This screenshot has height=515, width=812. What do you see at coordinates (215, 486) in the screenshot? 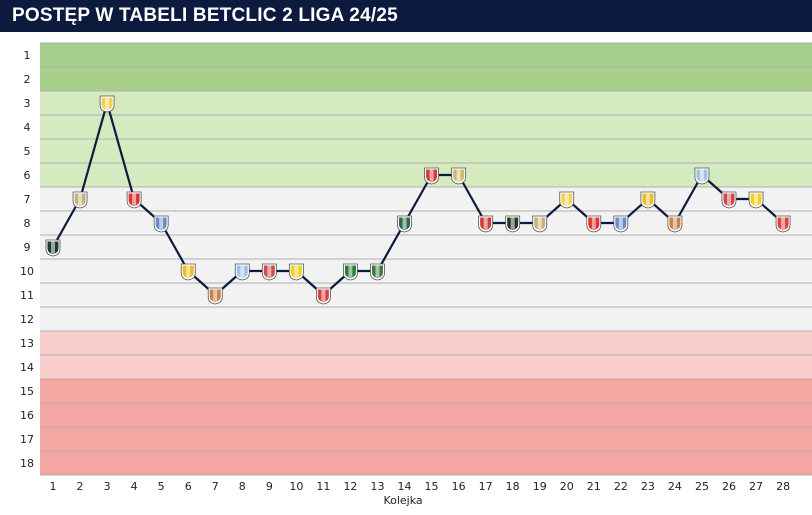
I see `x-tick-label-7: 7` at bounding box center [215, 486].